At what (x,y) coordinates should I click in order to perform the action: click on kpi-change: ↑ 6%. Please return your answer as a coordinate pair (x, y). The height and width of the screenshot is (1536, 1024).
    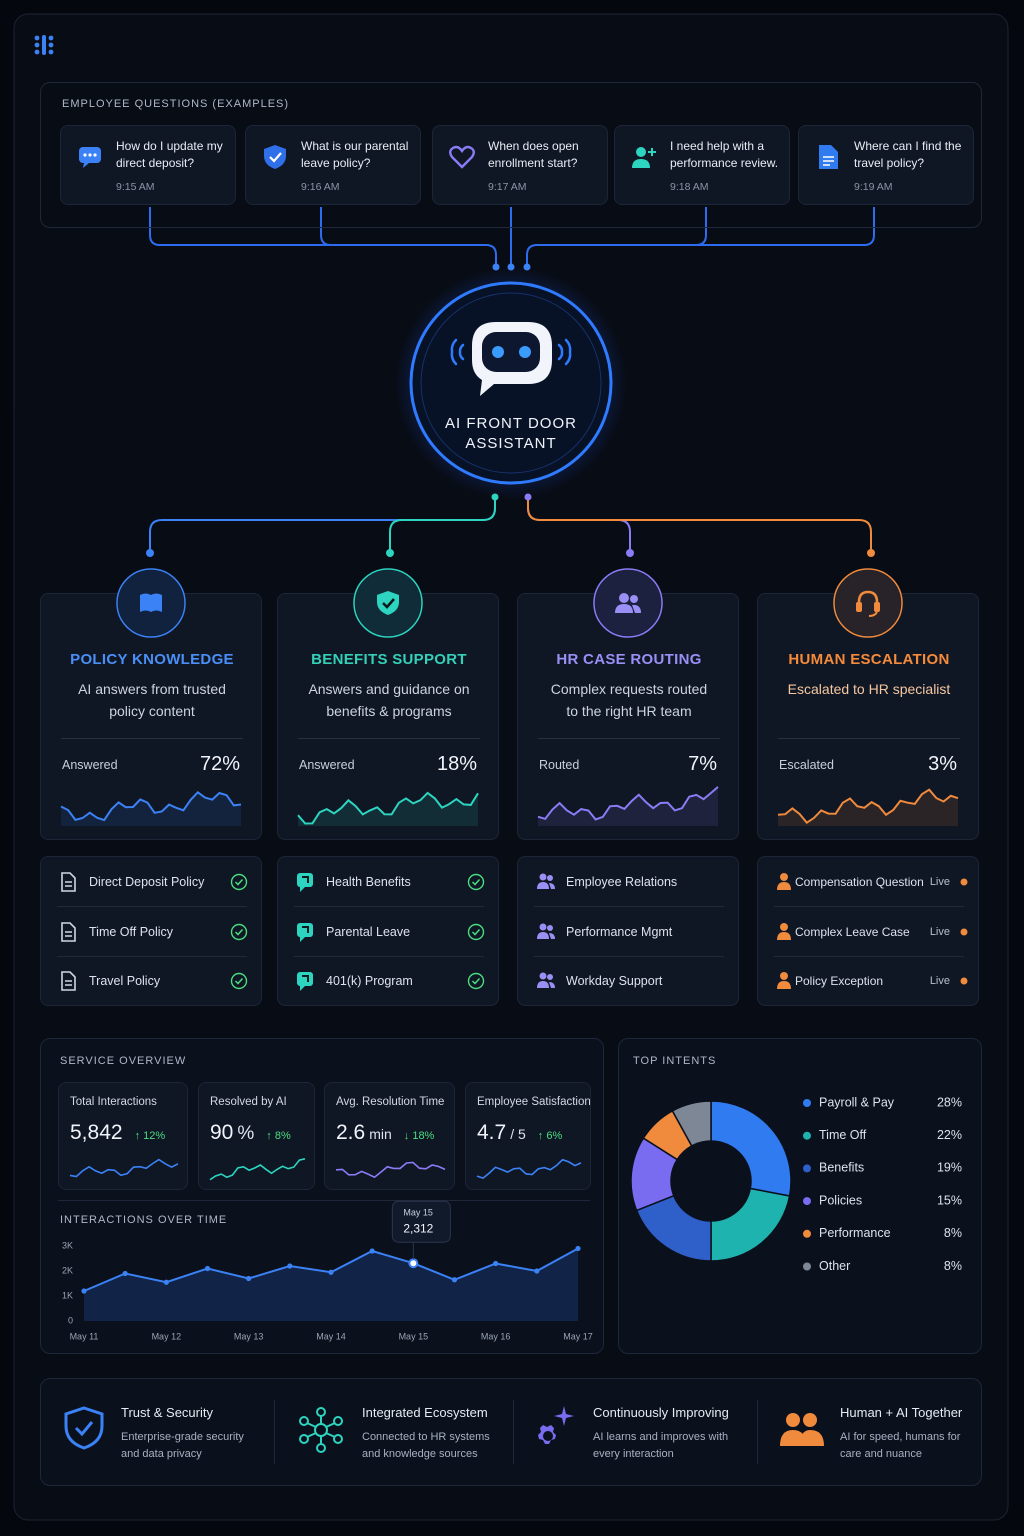
    Looking at the image, I should click on (550, 1136).